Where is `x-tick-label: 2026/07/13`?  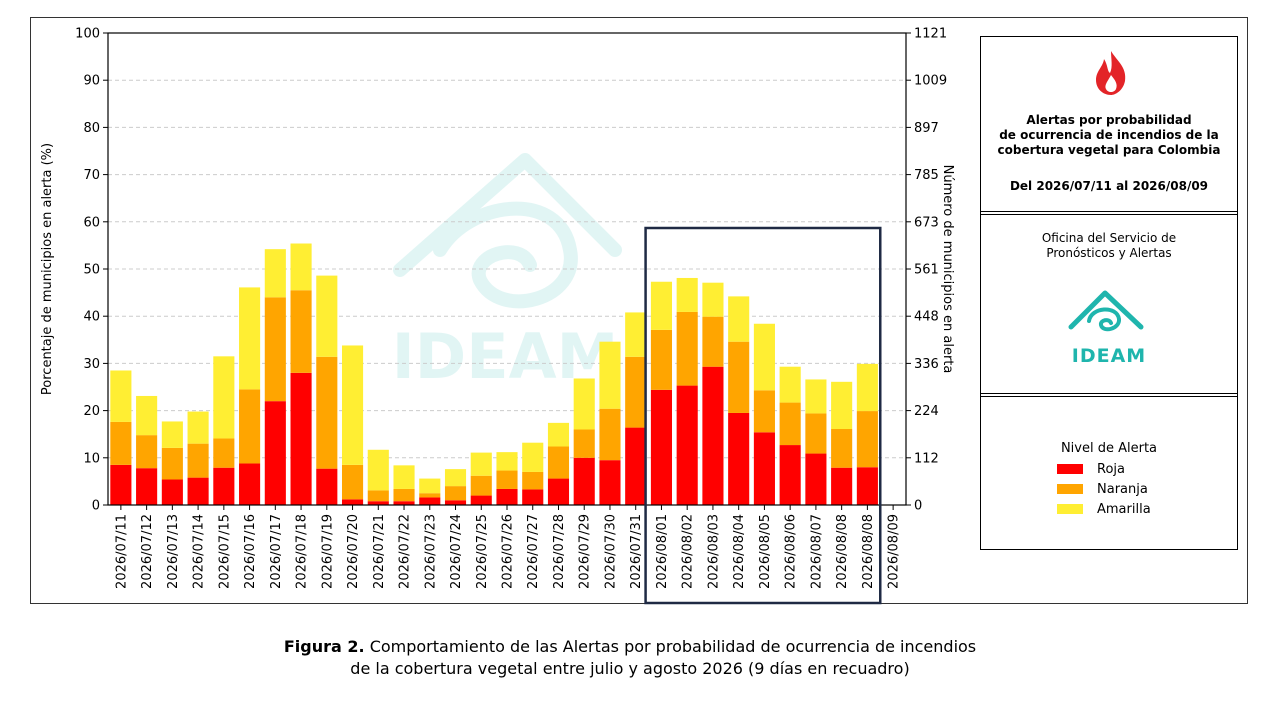
x-tick-label: 2026/07/13 is located at coordinates (173, 551).